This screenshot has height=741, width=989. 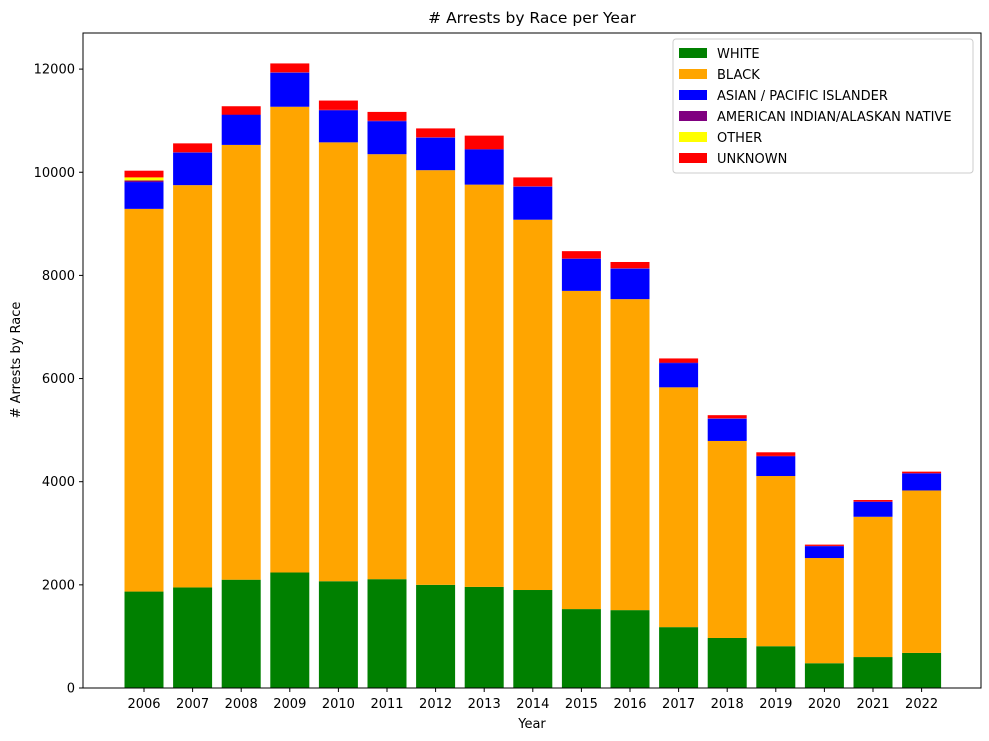 What do you see at coordinates (16, 360) in the screenshot?
I see `y-axis-title: # Arrests by Race` at bounding box center [16, 360].